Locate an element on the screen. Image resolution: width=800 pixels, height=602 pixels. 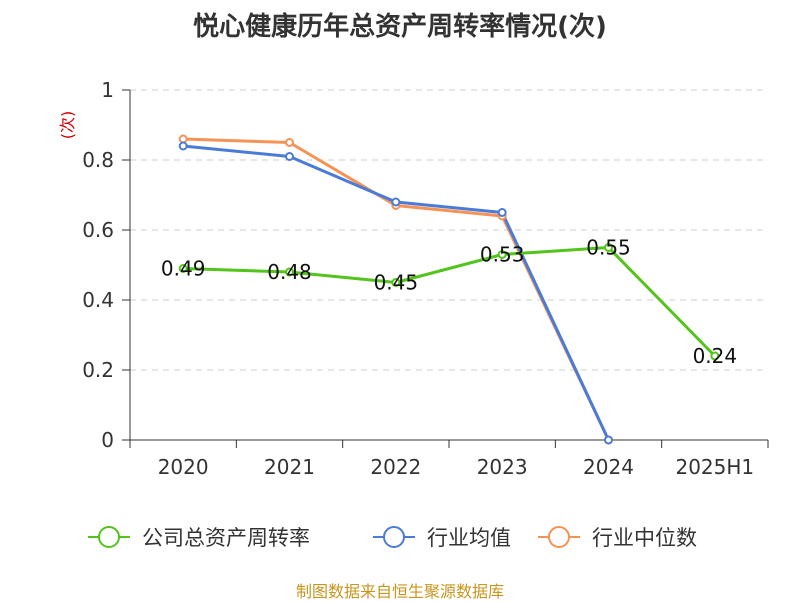
data-label: 0.48 is located at coordinates (289, 272).